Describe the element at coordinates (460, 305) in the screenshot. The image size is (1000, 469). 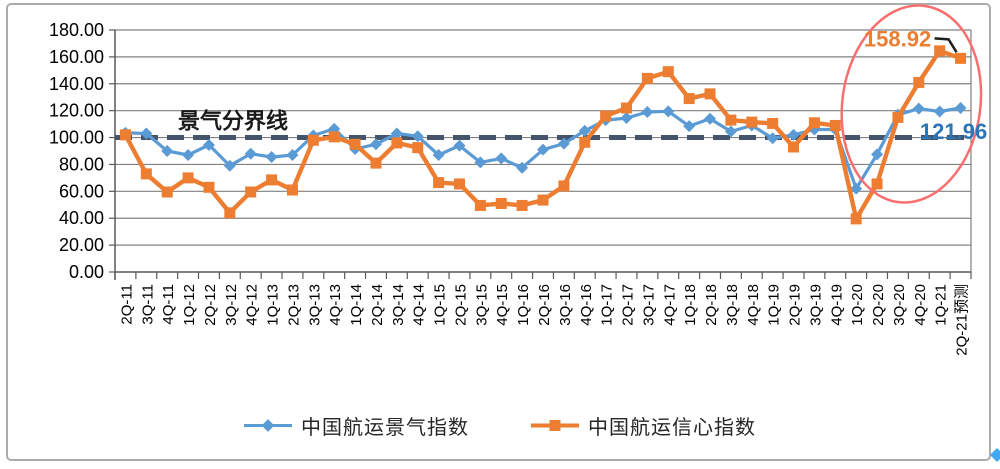
I see `svg-text: 2Q-15` at that location.